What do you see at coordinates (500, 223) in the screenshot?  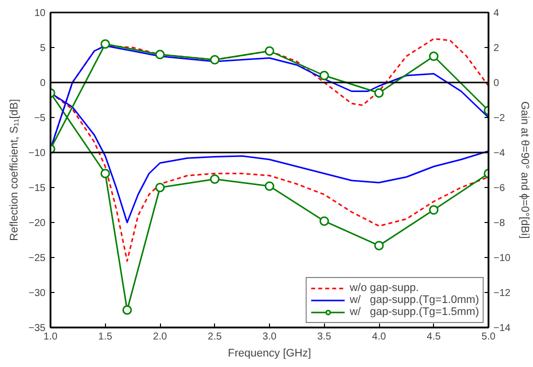 I see `y2-tick-label: −8` at bounding box center [500, 223].